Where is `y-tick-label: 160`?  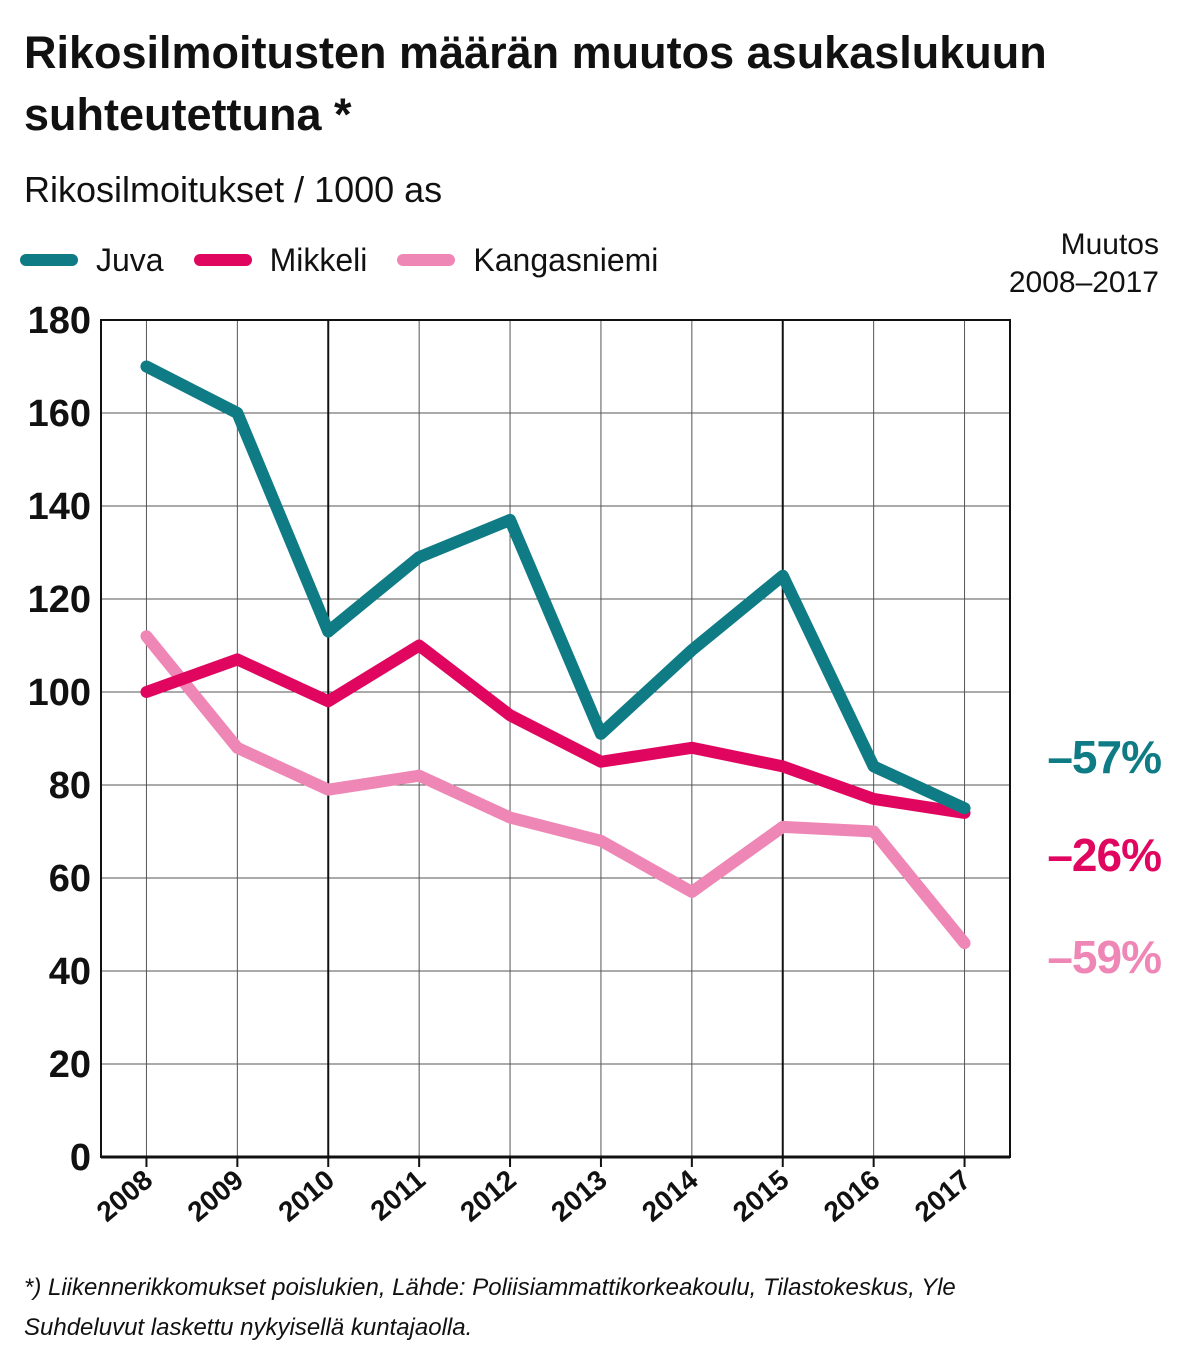 y-tick-label: 160 is located at coordinates (59, 414).